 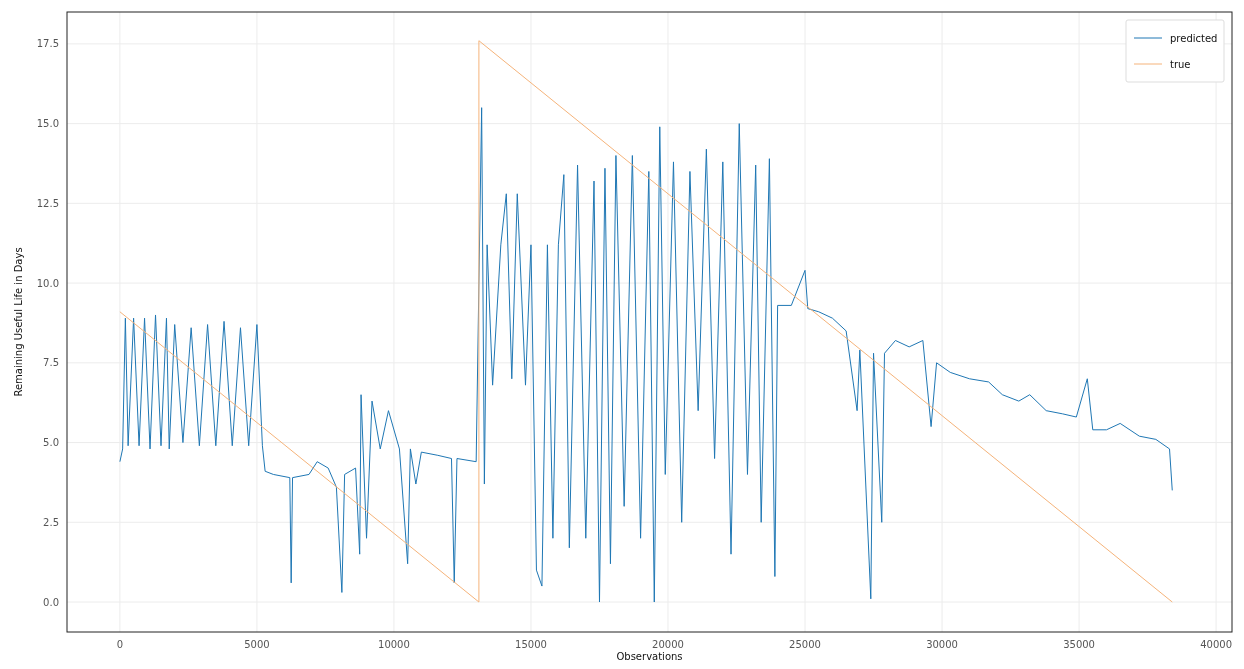 I want to click on y-axis-title: Remaining Useful Life in Days, so click(x=18, y=322).